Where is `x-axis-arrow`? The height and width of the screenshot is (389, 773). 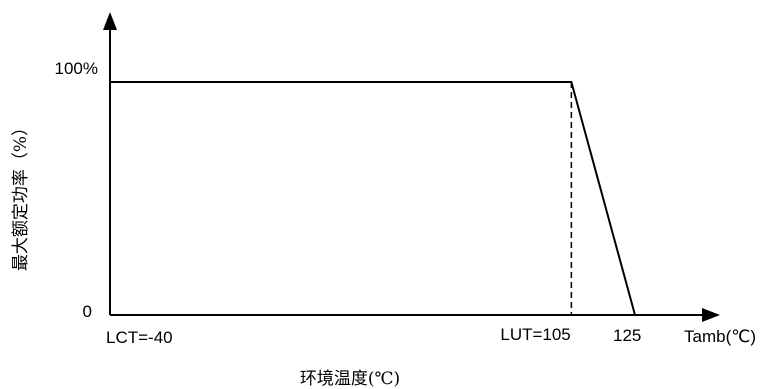 x-axis-arrow is located at coordinates (711, 315).